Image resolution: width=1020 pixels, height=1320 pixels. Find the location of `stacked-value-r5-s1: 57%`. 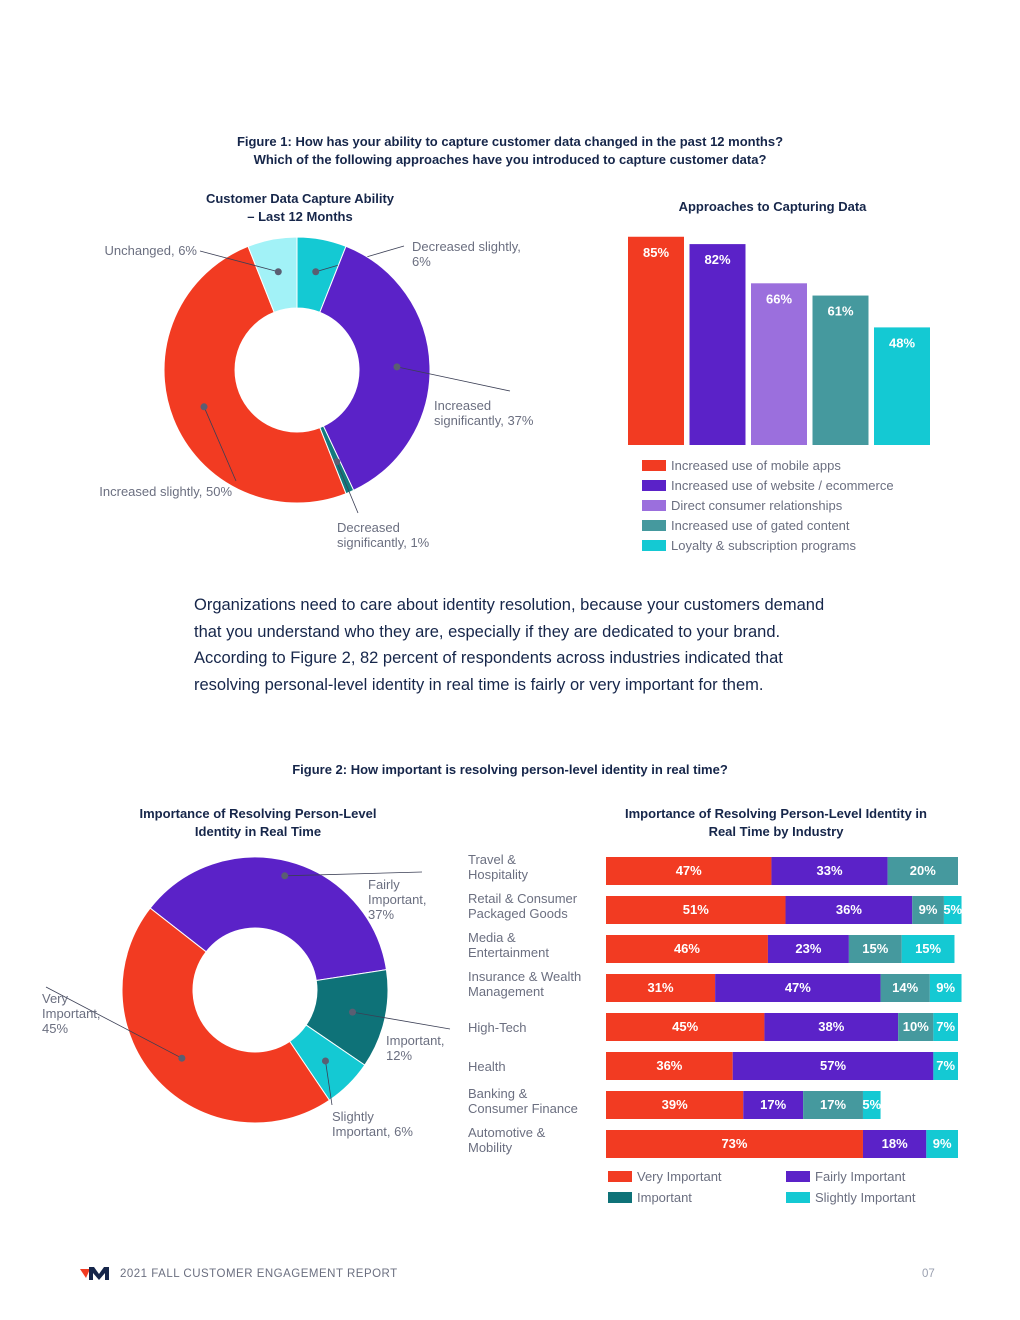

stacked-value-r5-s1: 57% is located at coordinates (833, 1065).